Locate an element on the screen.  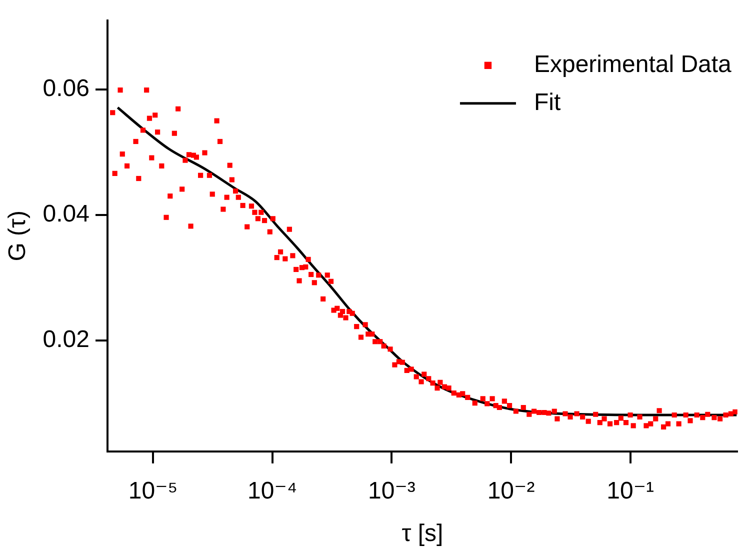
y-tick-label: 0.02 is located at coordinates (66, 339).